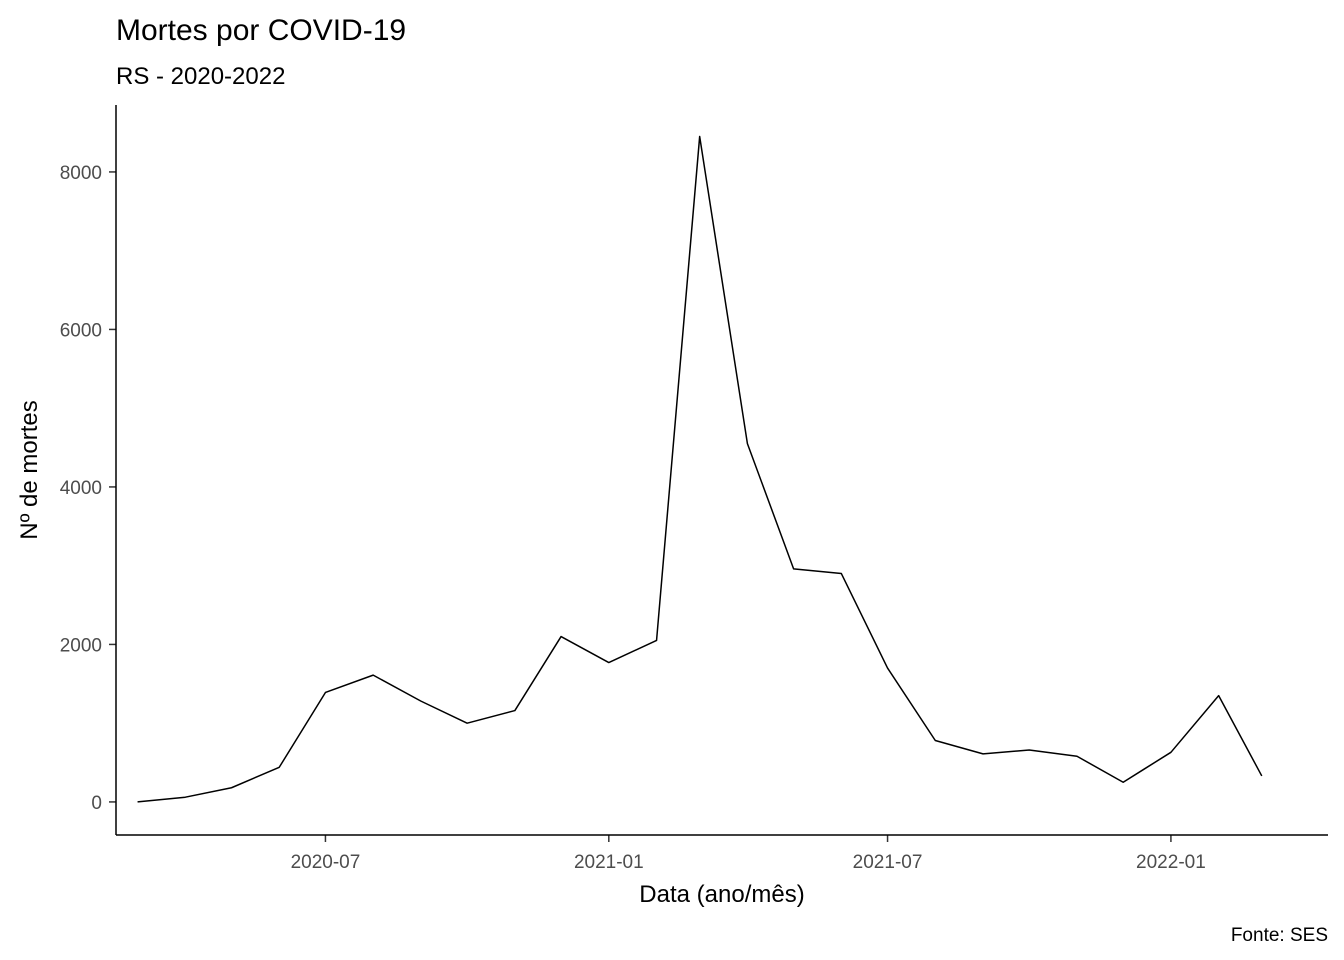 The width and height of the screenshot is (1344, 960). I want to click on caption: Fonte: SES, so click(1279, 935).